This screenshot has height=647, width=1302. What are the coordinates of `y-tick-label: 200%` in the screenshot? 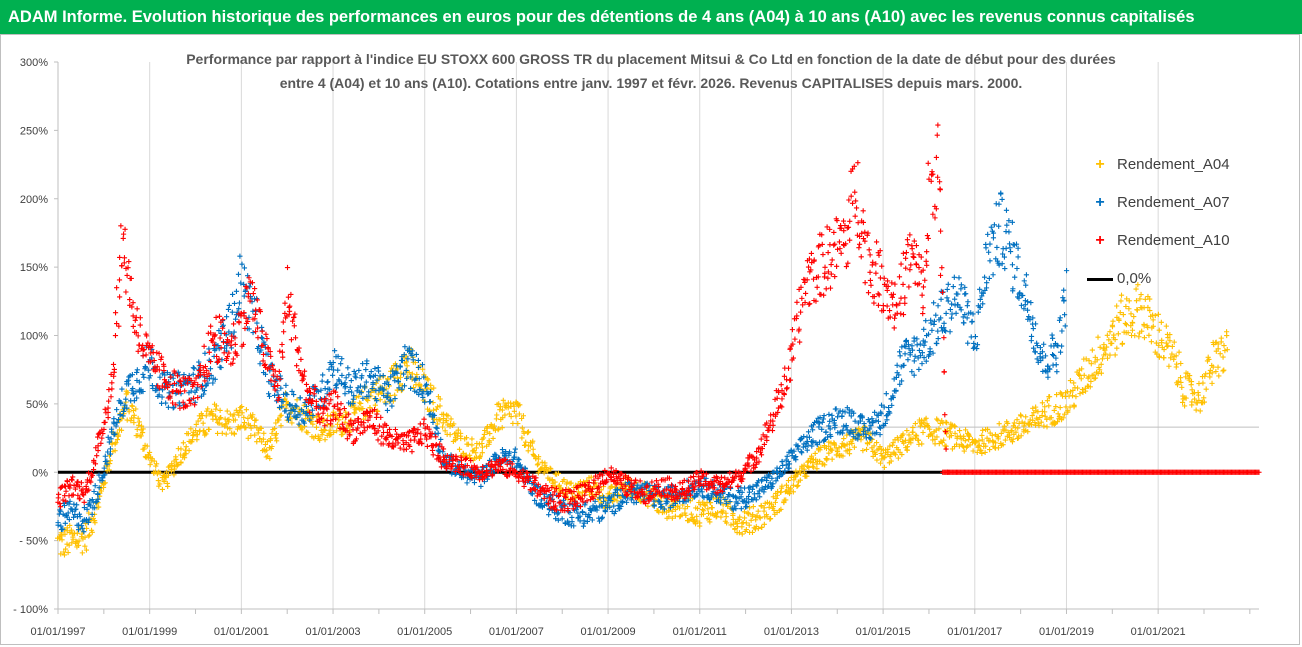 It's located at (34, 200).